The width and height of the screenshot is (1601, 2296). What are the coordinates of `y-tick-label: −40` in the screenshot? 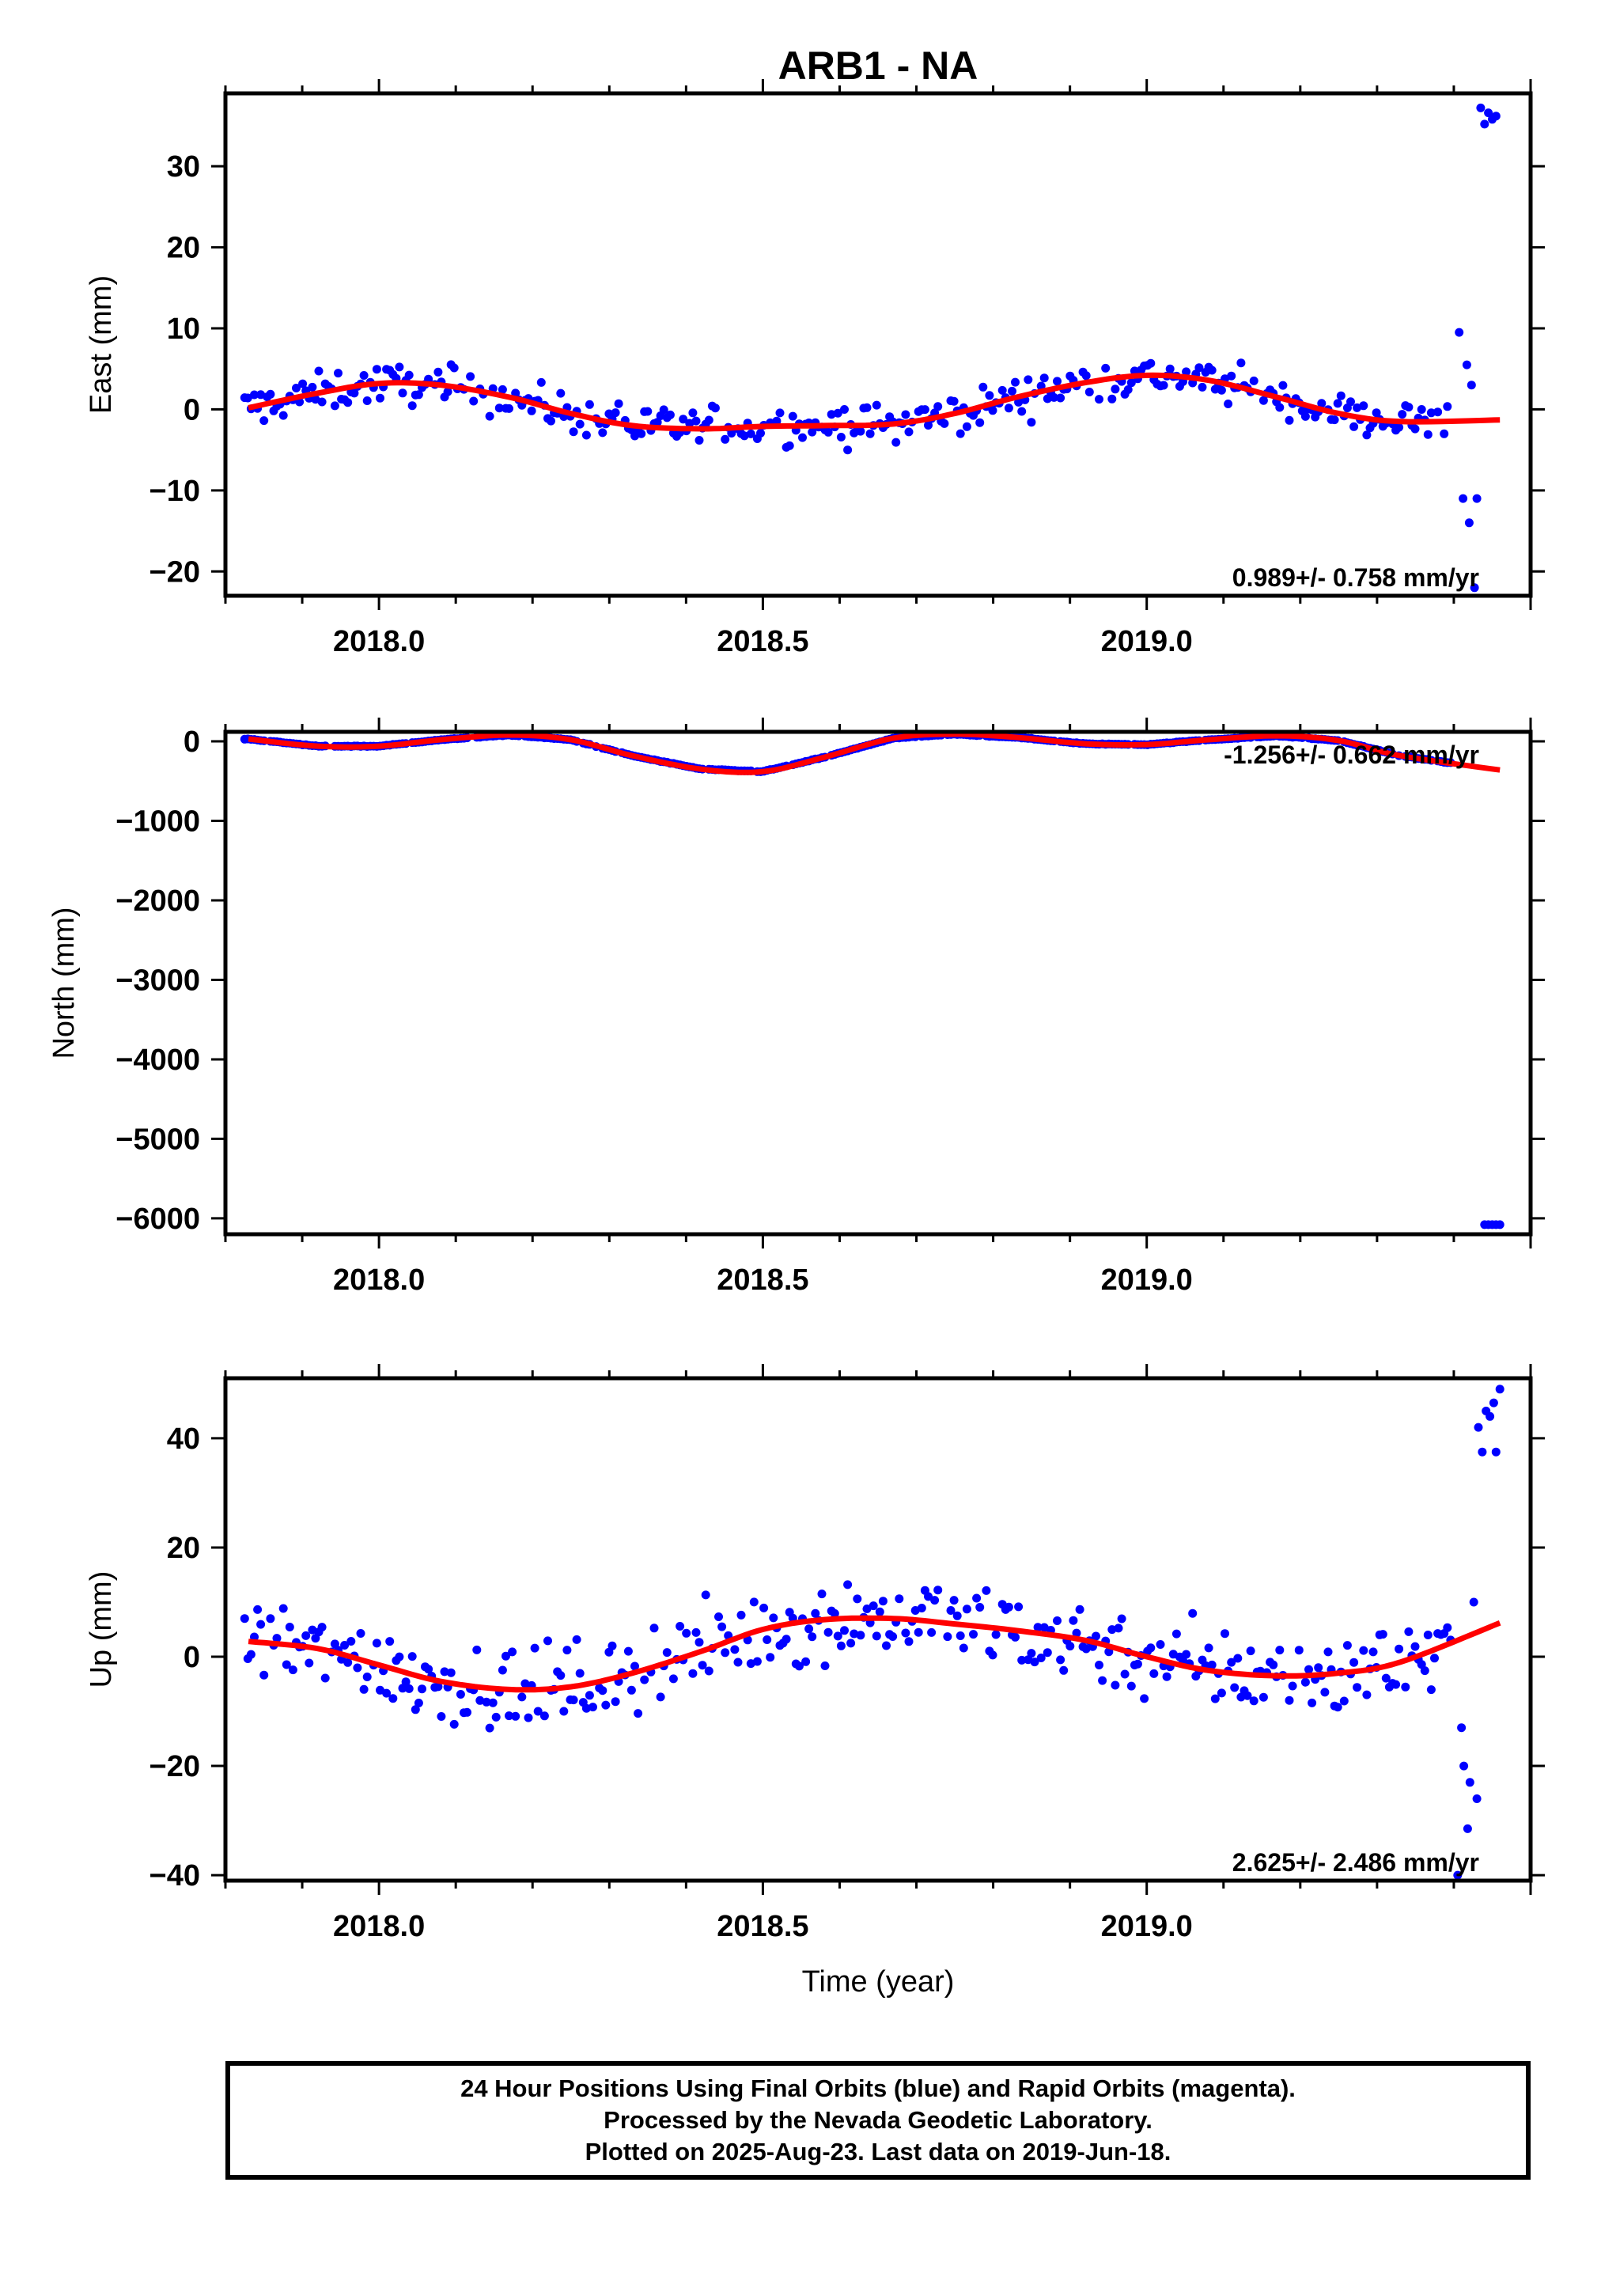 It's located at (175, 1875).